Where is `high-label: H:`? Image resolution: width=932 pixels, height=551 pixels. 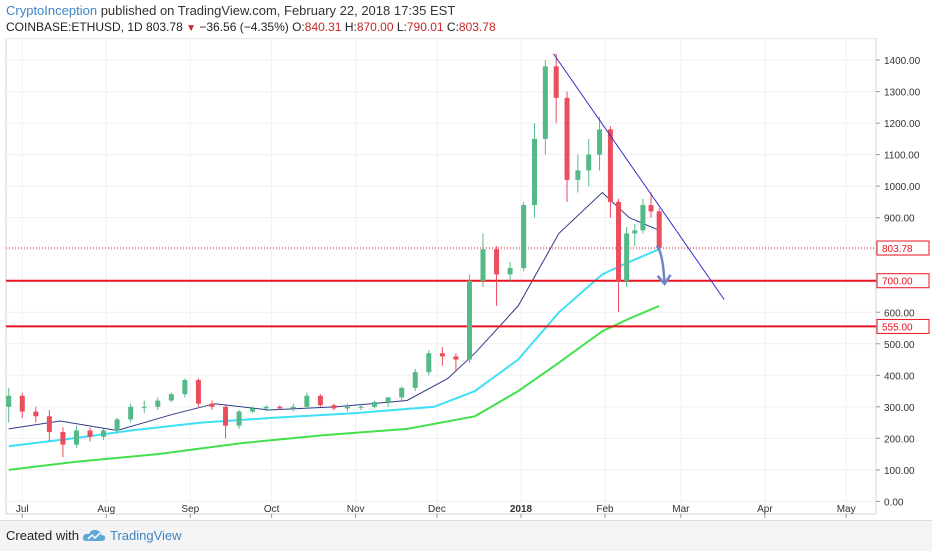
high-label: H: is located at coordinates (350, 27).